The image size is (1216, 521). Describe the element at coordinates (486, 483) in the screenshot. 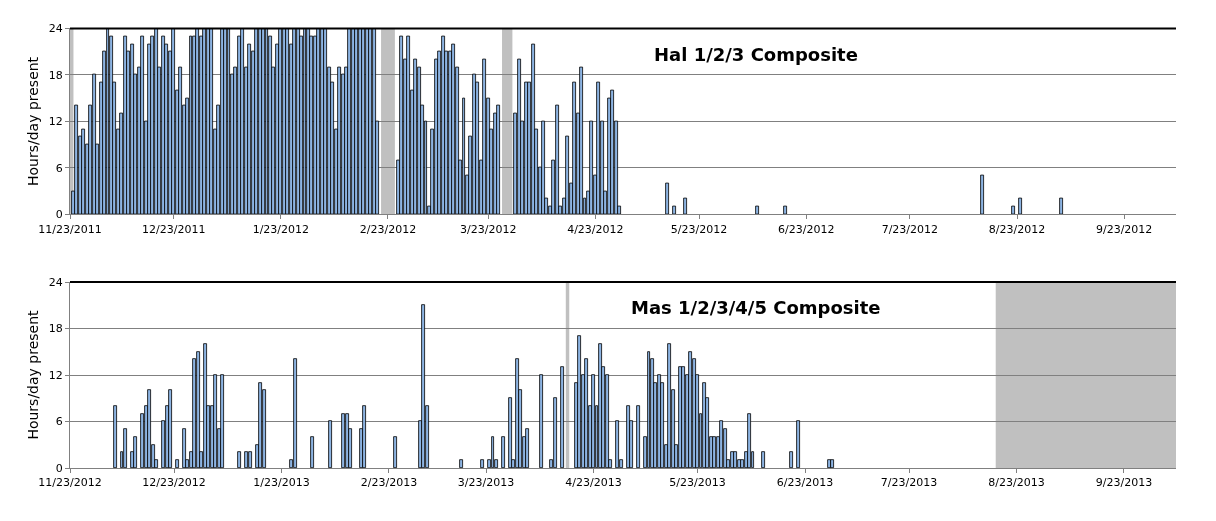

I see `x-tick-label: 3/23/2013` at that location.